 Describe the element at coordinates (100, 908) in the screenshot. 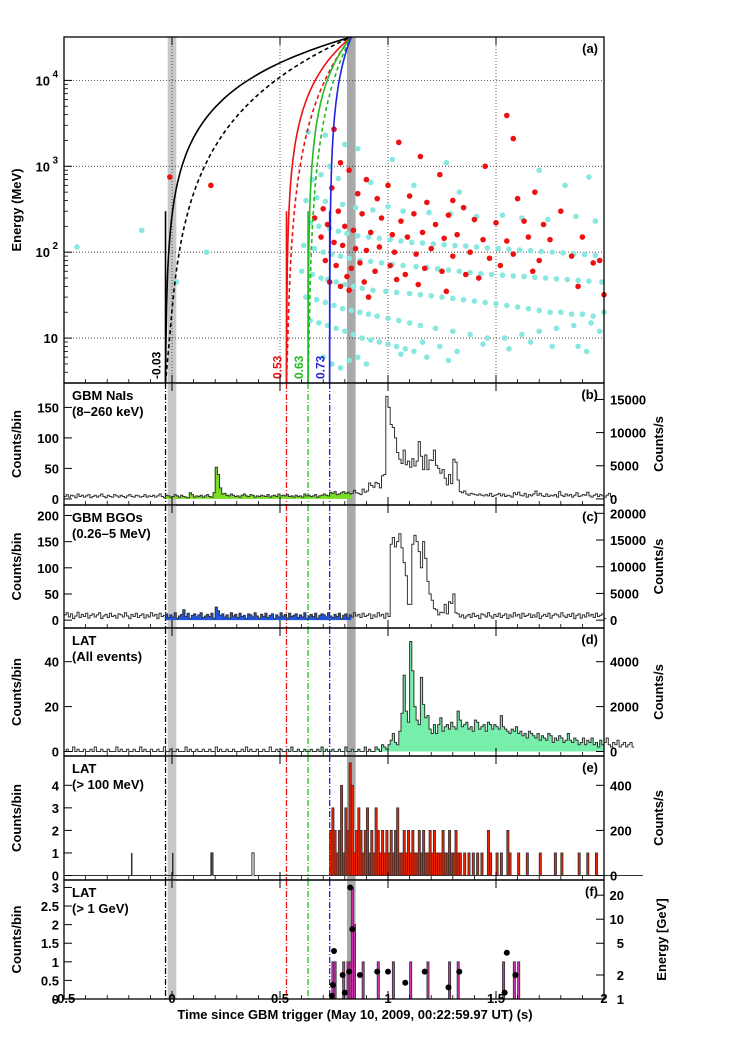

I see `panel-title: (> 1 GeV)` at that location.